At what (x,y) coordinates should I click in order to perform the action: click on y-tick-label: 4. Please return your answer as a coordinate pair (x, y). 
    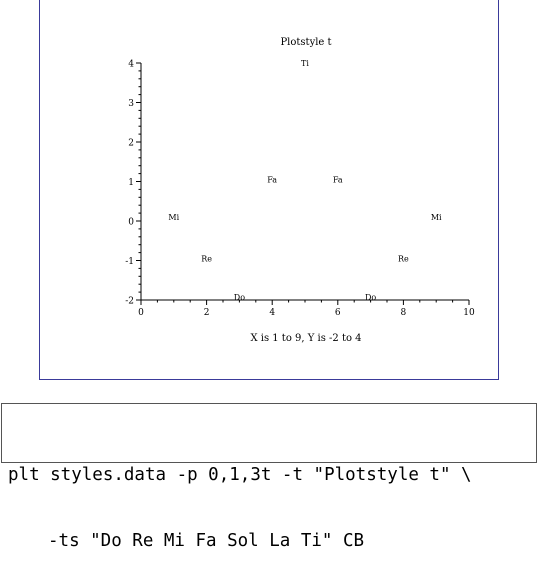
    Looking at the image, I should click on (131, 65).